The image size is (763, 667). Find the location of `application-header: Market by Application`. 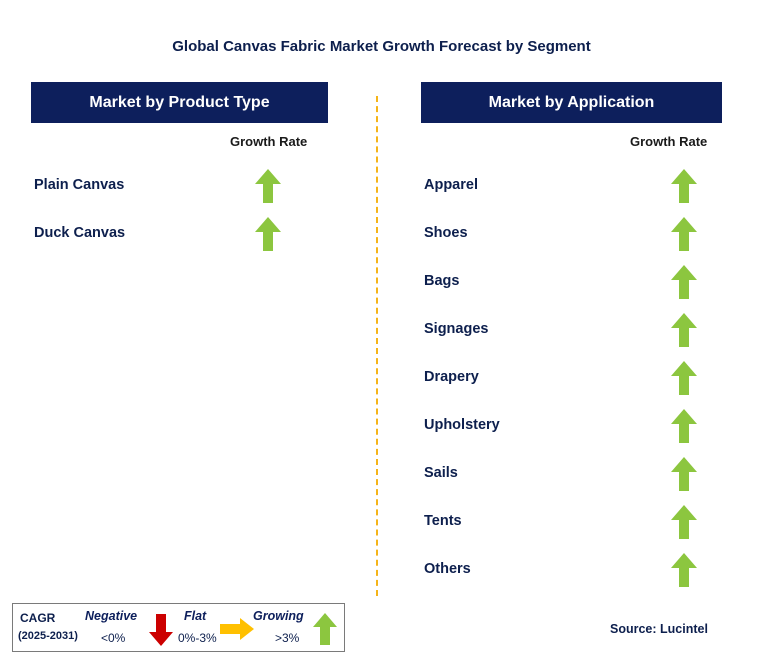

application-header: Market by Application is located at coordinates (571, 102).